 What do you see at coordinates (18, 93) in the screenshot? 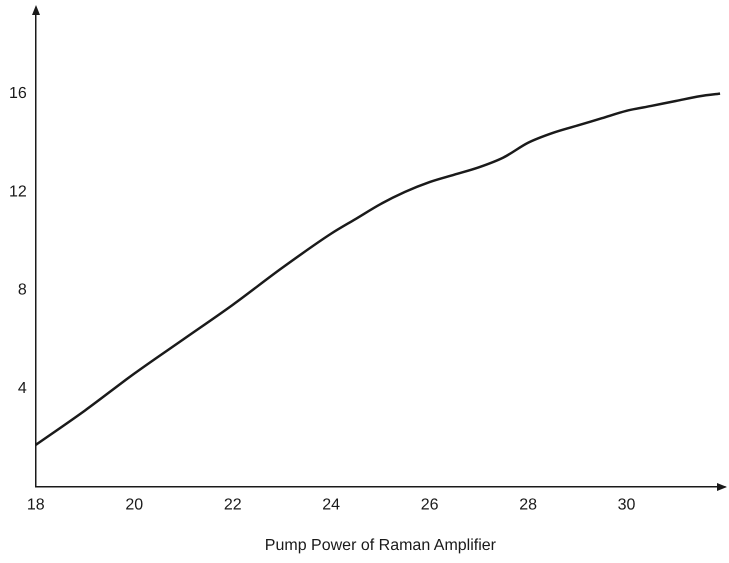
I see `y-tick-label: 16` at bounding box center [18, 93].